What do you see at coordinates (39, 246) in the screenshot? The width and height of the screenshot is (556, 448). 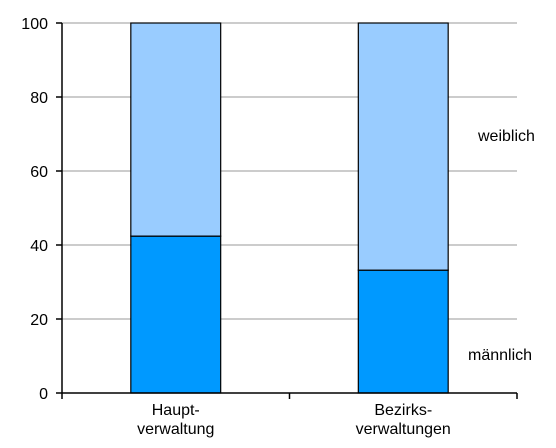 I see `y-tick-label: 40` at bounding box center [39, 246].